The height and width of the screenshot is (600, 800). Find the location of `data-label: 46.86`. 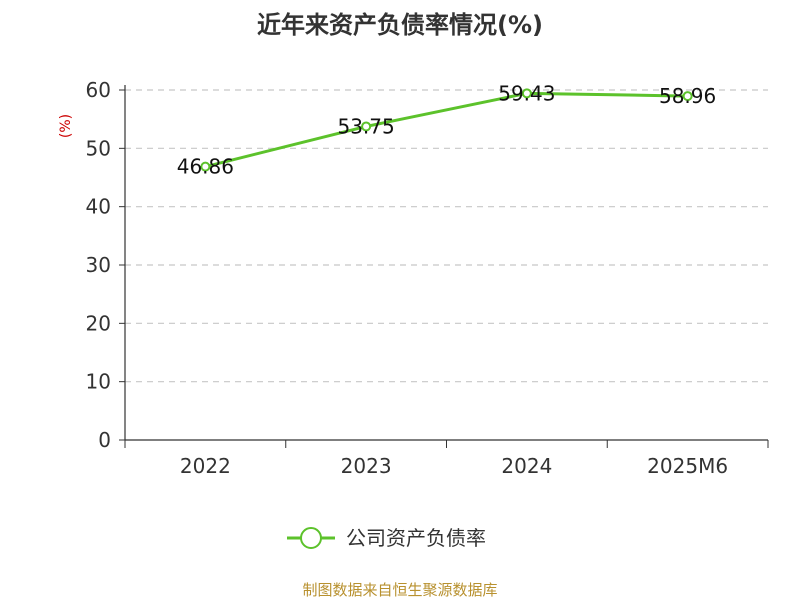

data-label: 46.86 is located at coordinates (205, 167).